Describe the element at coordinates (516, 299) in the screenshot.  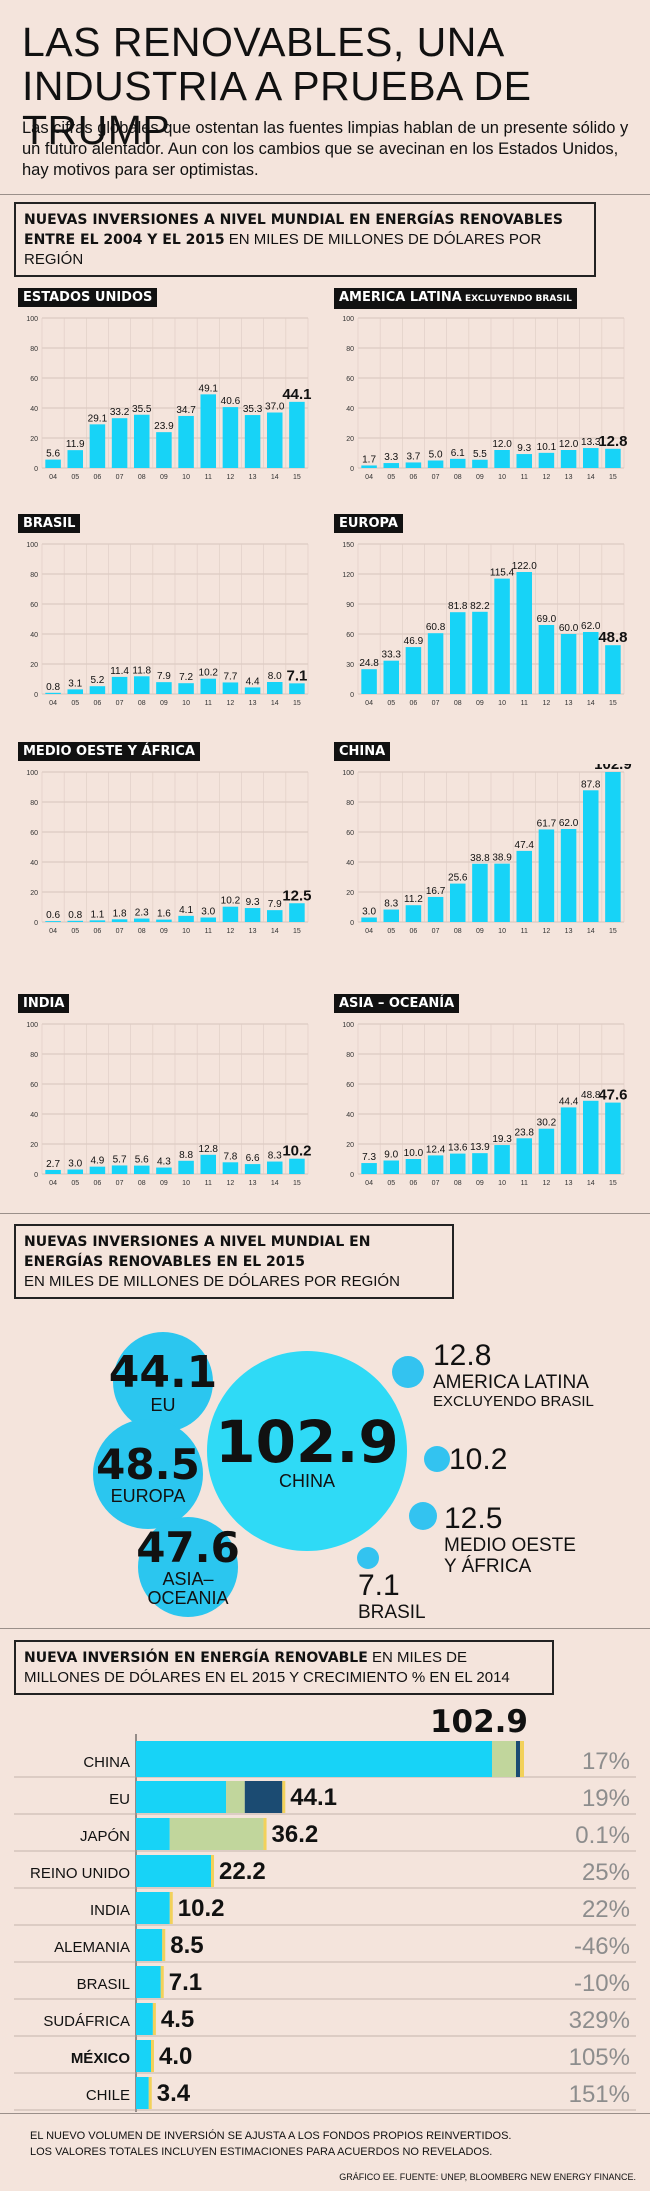
I see `chart-subtitle: EXCLUYENDO BRASIL` at that location.